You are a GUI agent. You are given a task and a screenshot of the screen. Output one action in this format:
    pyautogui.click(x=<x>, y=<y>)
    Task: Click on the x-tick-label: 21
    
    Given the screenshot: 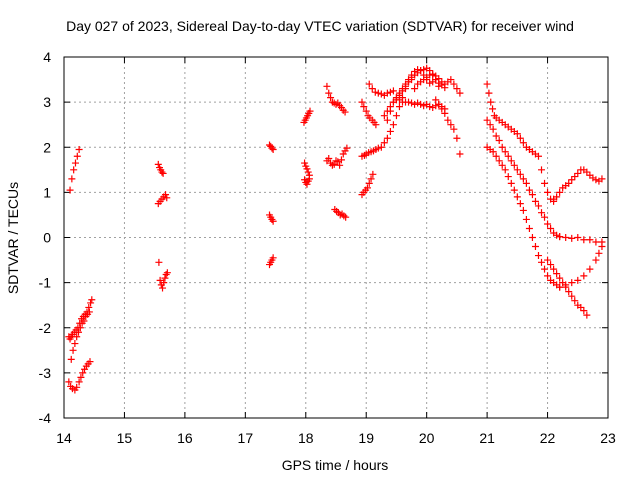 What is the action you would take?
    pyautogui.click(x=487, y=438)
    